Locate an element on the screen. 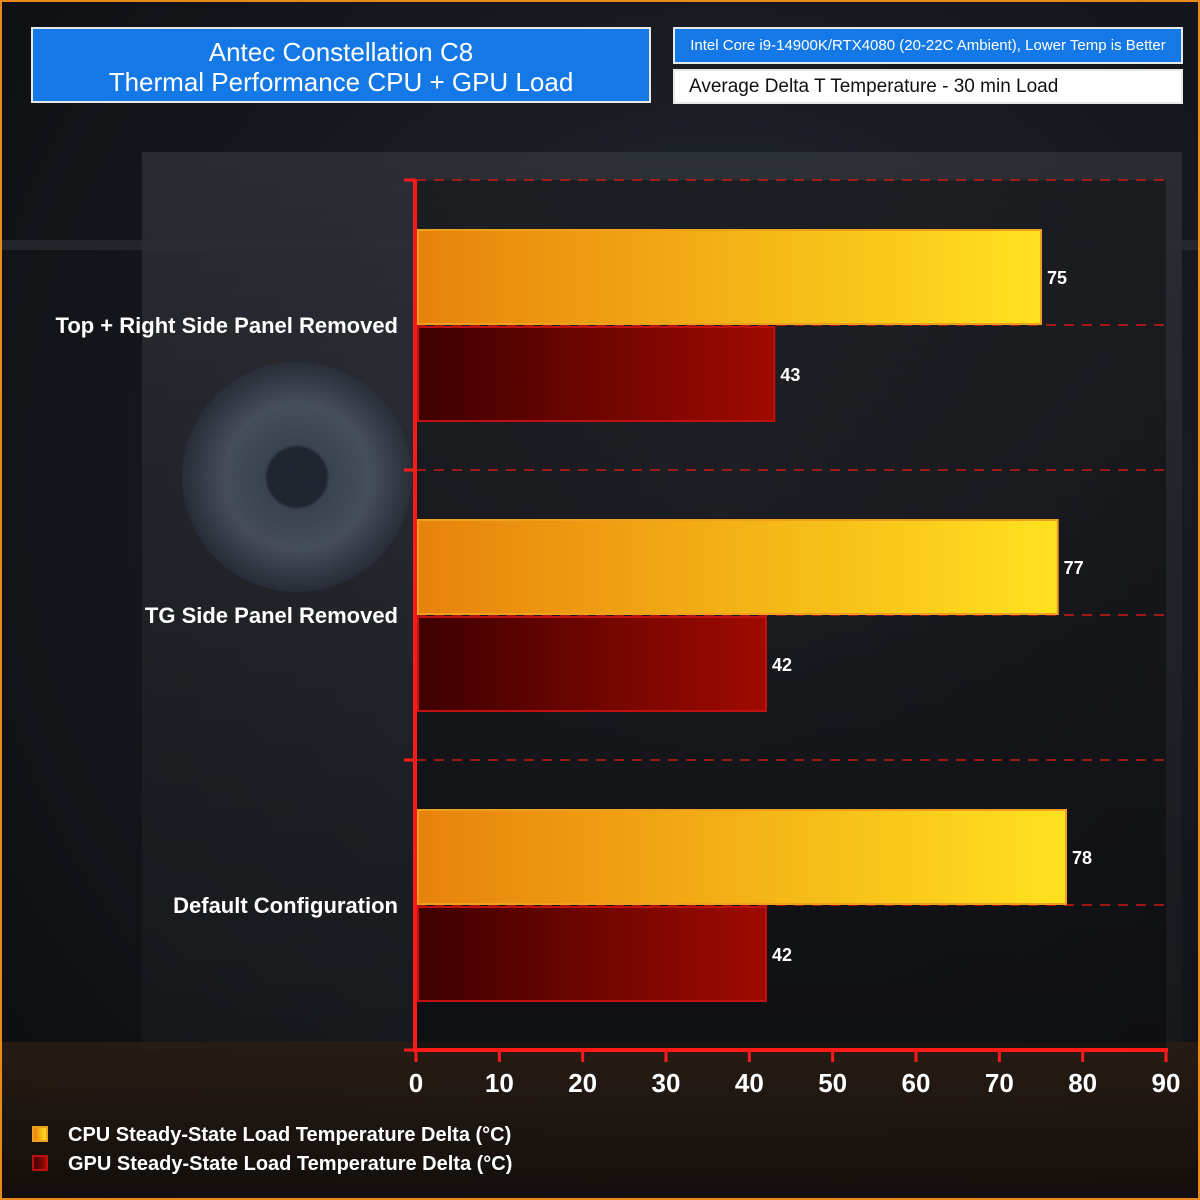 The width and height of the screenshot is (1200, 1200). x-tick-label: 40 is located at coordinates (749, 1083).